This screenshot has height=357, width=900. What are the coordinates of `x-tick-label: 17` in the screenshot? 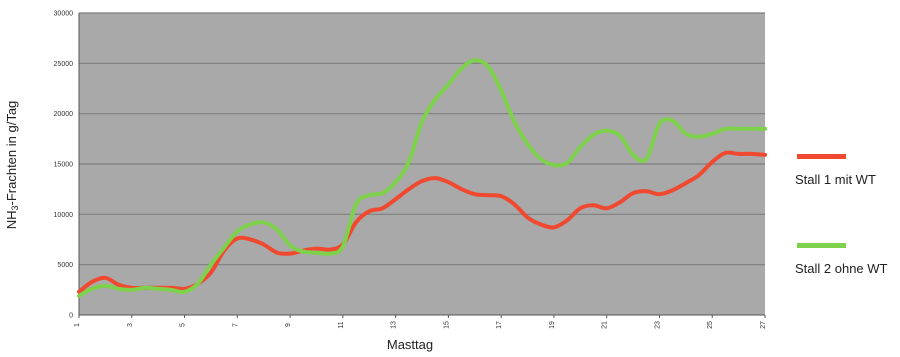 It's located at (499, 325).